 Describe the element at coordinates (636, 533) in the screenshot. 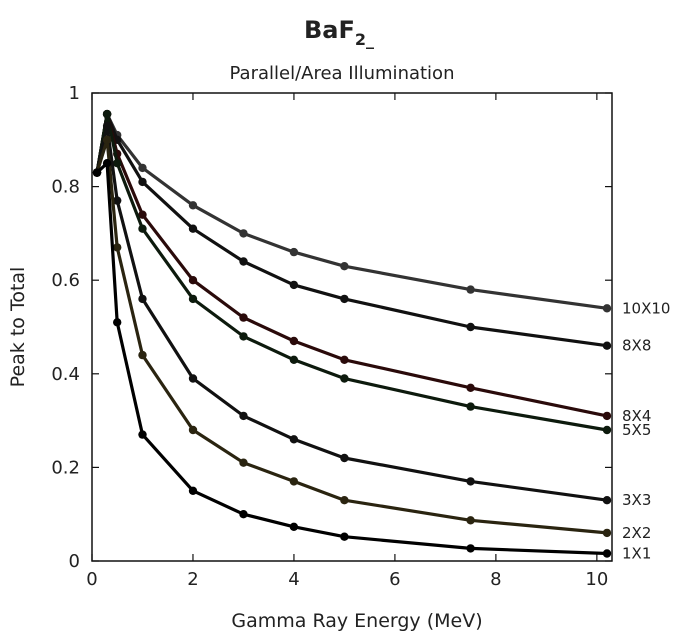

I see `series-label: 2X2` at that location.